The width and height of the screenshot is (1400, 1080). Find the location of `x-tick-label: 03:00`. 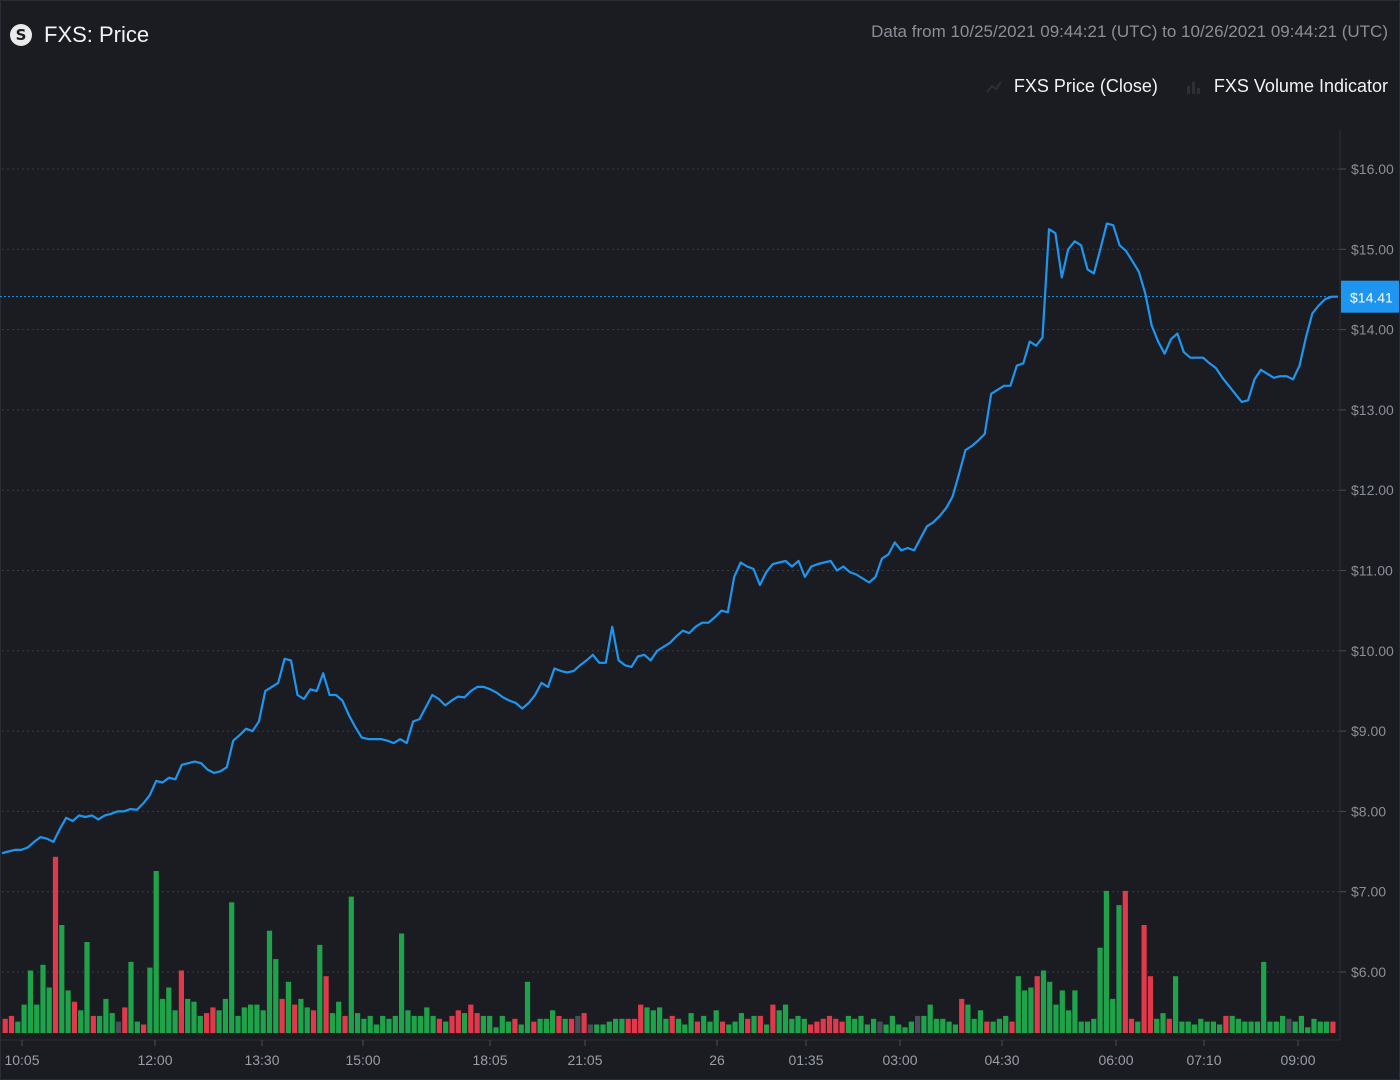

x-tick-label: 03:00 is located at coordinates (899, 1060).